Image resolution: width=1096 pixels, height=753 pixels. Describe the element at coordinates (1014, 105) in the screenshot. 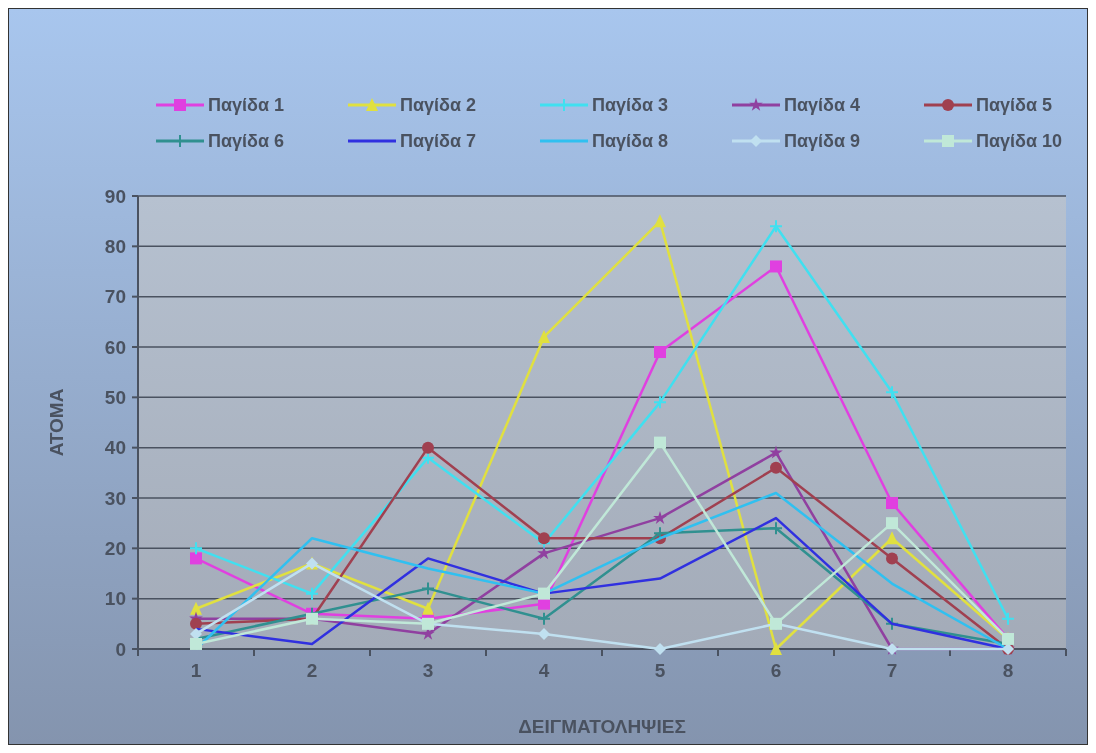

I see `legend-label: Παγίδα 5` at that location.